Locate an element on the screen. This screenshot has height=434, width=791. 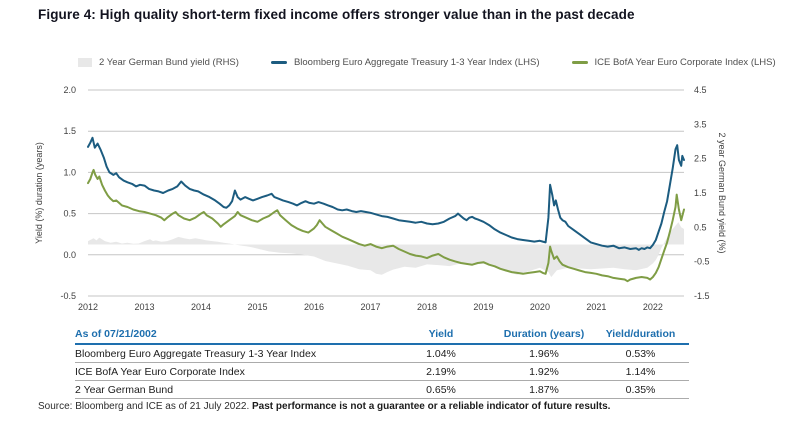
x-axis-tick: 2012 is located at coordinates (88, 307).